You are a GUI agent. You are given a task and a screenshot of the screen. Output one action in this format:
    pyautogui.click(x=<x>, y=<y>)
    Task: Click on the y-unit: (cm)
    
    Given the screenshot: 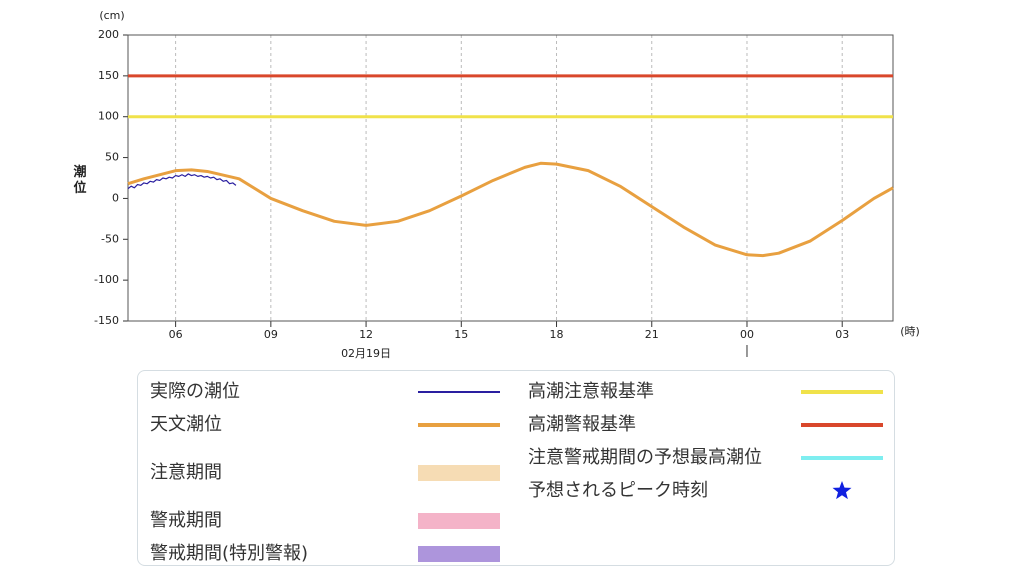 What is the action you would take?
    pyautogui.click(x=111, y=15)
    